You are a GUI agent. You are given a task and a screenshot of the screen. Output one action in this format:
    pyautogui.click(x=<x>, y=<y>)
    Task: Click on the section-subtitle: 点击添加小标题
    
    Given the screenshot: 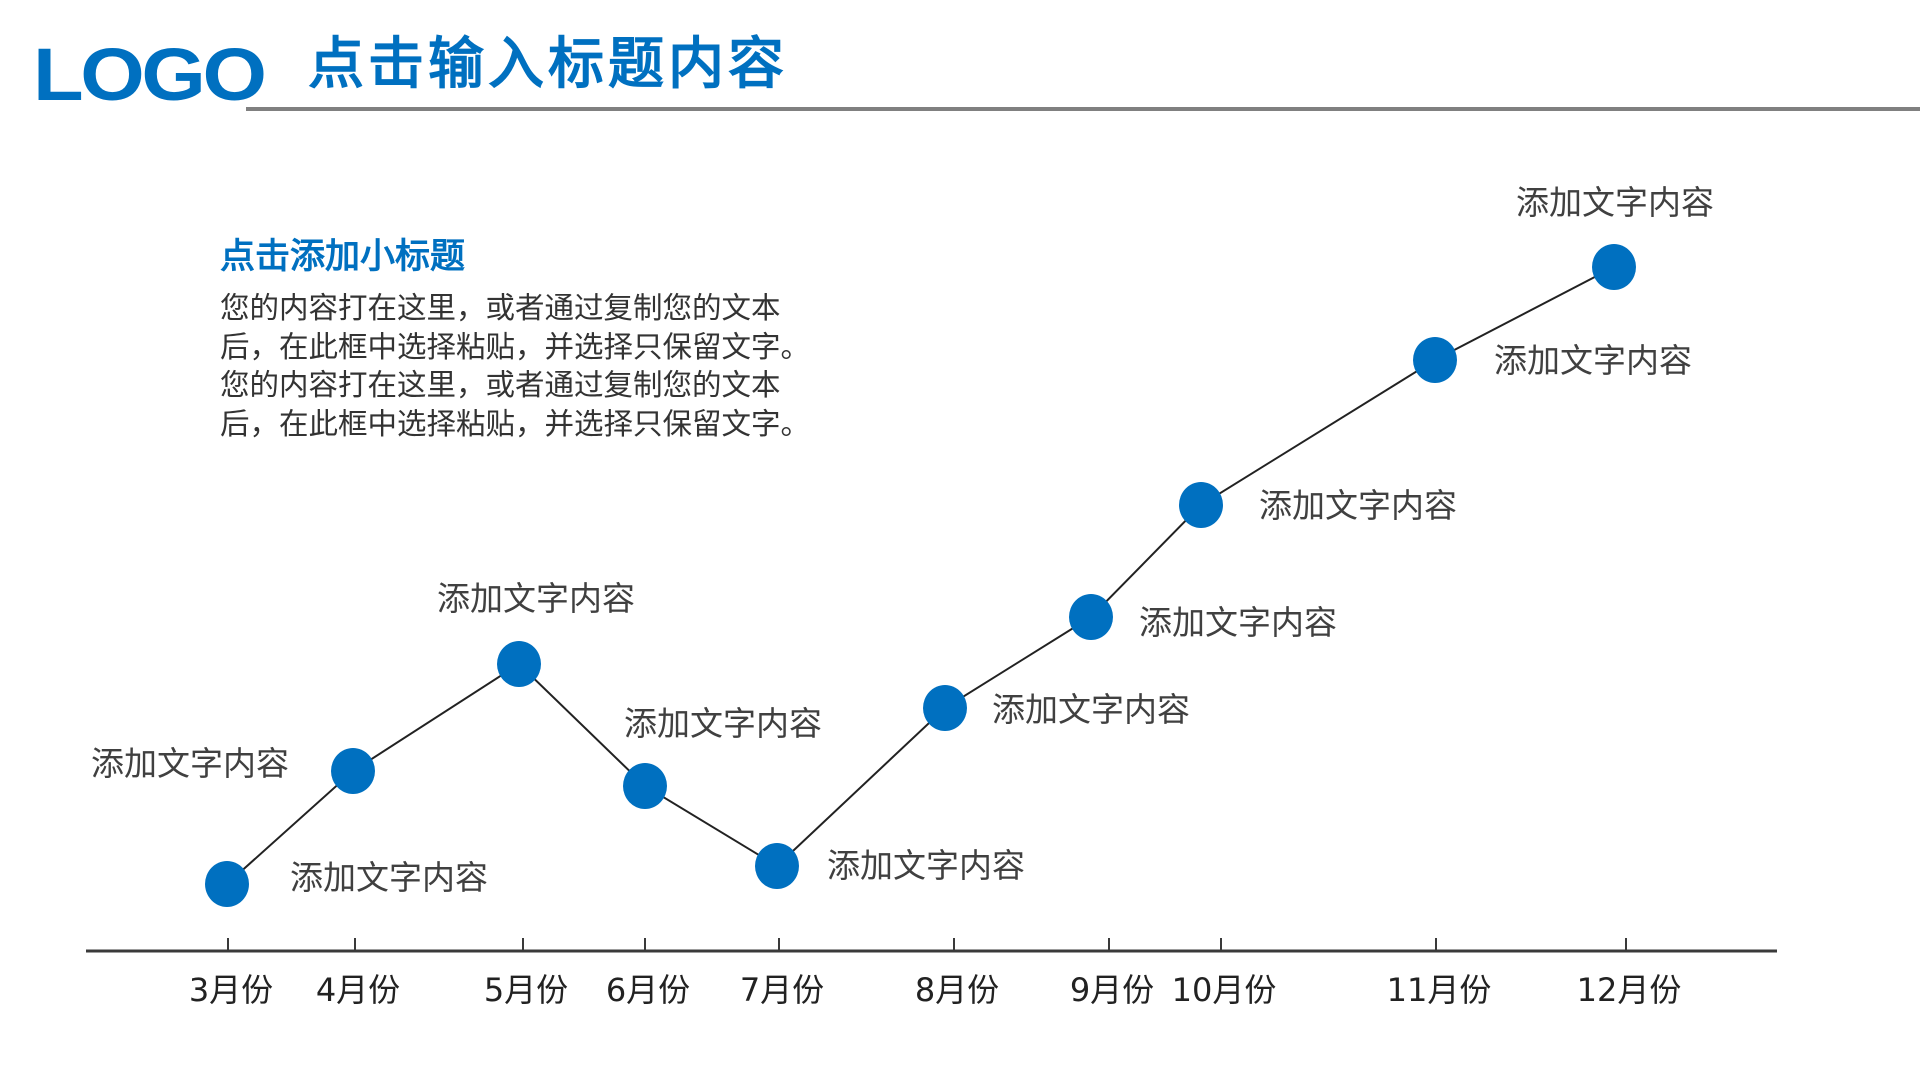 What is the action you would take?
    pyautogui.click(x=343, y=257)
    